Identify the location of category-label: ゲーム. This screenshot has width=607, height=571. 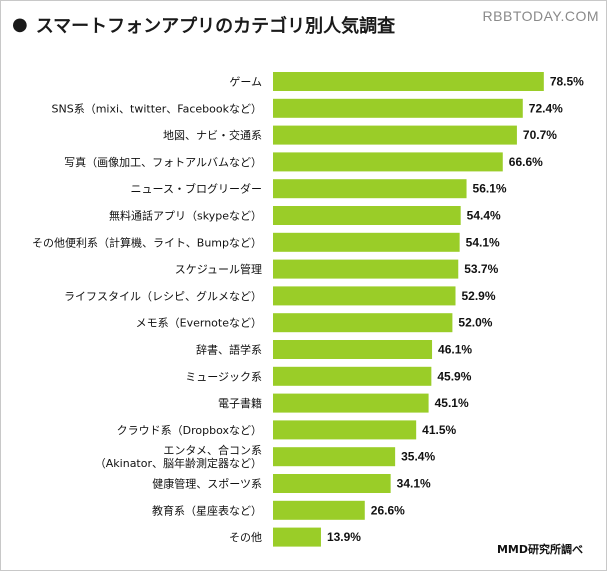
(245, 82).